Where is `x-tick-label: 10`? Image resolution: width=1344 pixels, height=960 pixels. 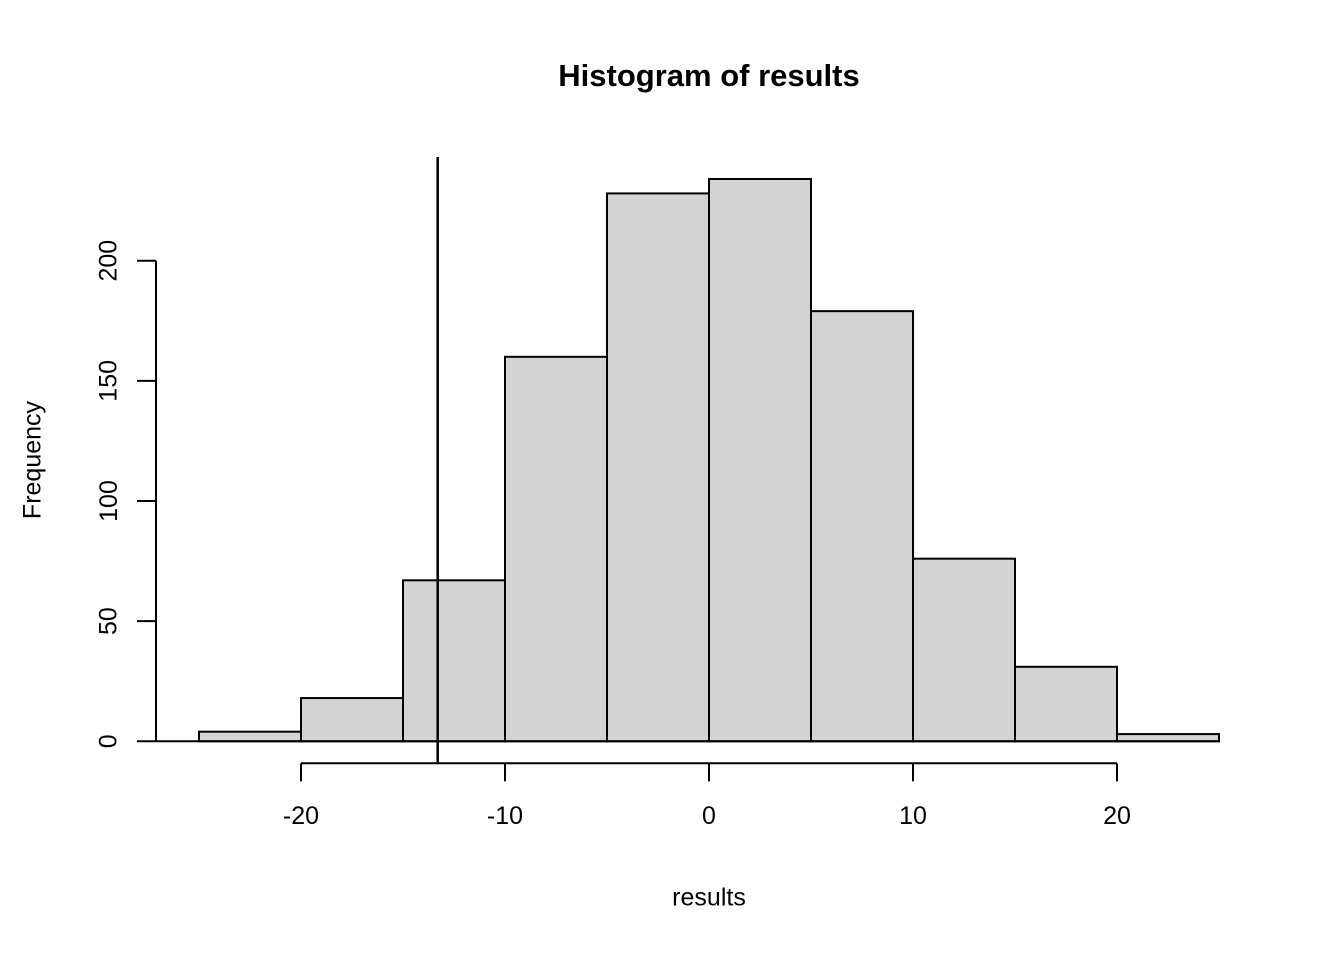
x-tick-label: 10 is located at coordinates (913, 816).